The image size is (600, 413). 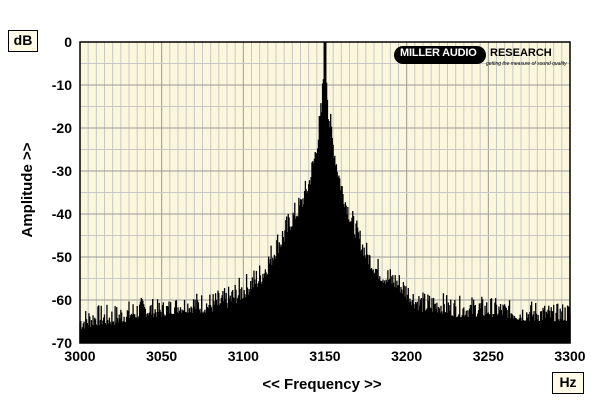 I want to click on x-tick-label: 3100, so click(x=243, y=356).